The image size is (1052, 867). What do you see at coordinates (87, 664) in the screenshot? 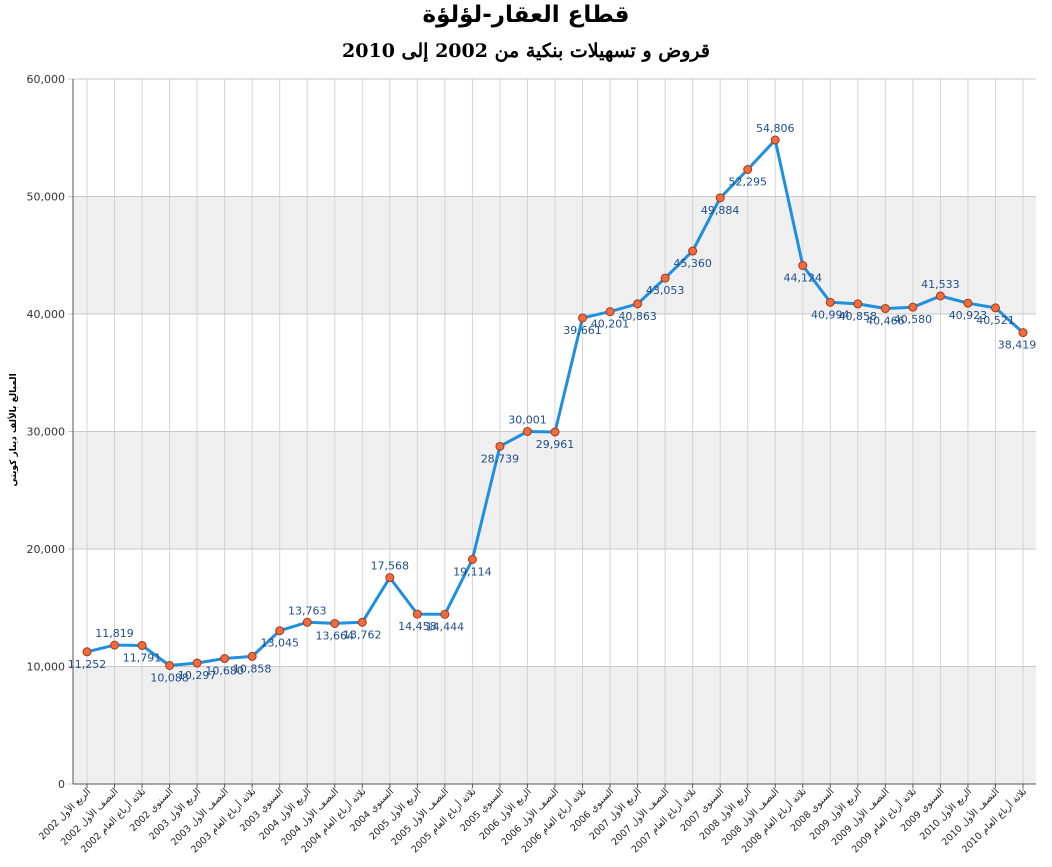
I see `data-label: 11,252` at bounding box center [87, 664].